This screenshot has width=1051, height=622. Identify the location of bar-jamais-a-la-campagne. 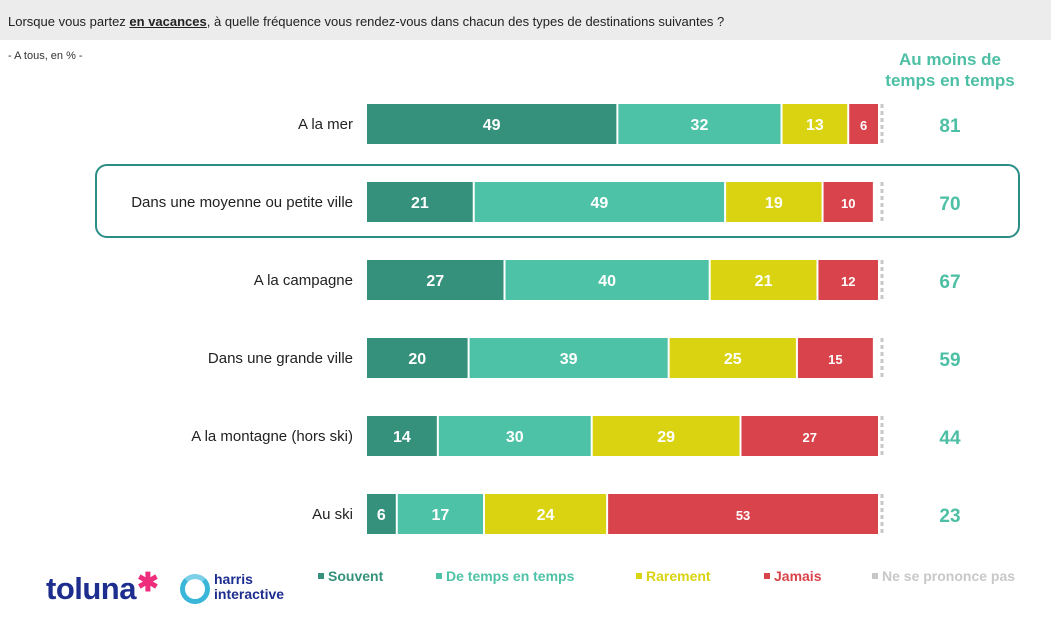
(848, 280).